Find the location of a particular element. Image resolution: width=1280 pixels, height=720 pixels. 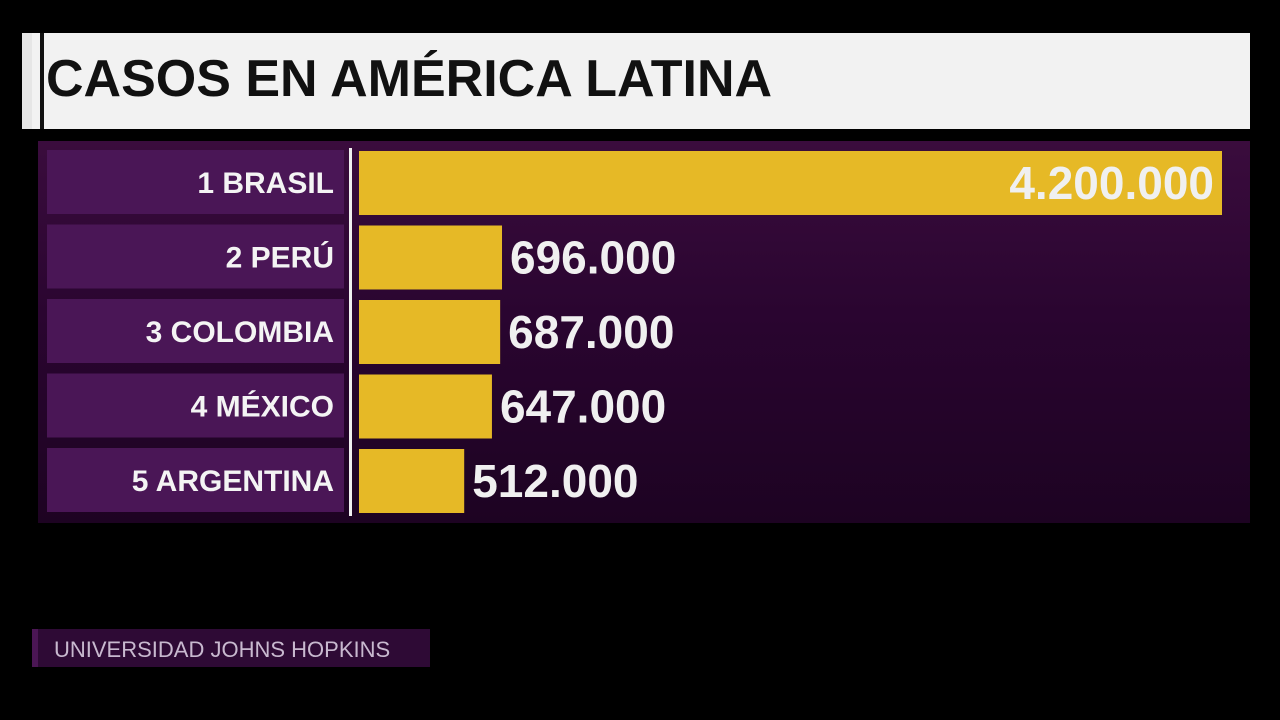

data-label: 512.000 is located at coordinates (555, 481).